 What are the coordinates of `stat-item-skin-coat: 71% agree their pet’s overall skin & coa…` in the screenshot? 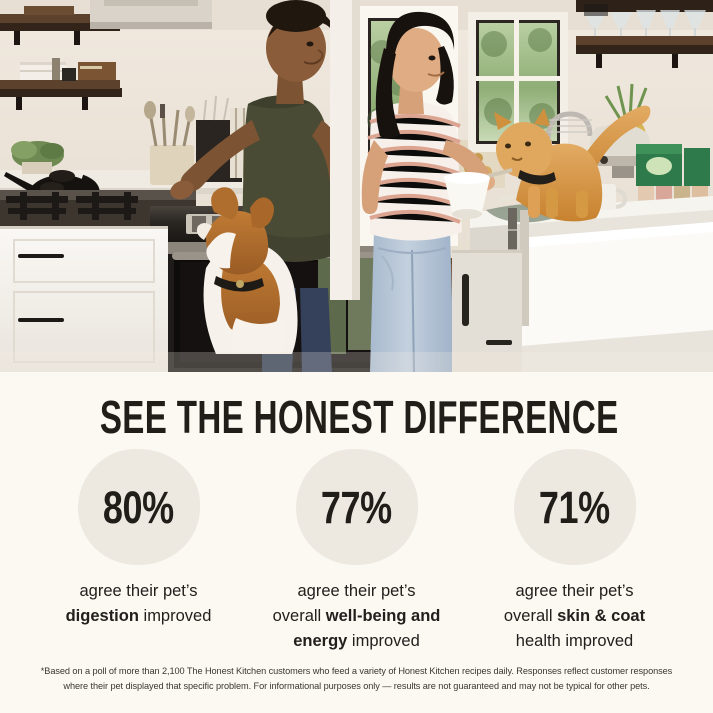 It's located at (575, 551).